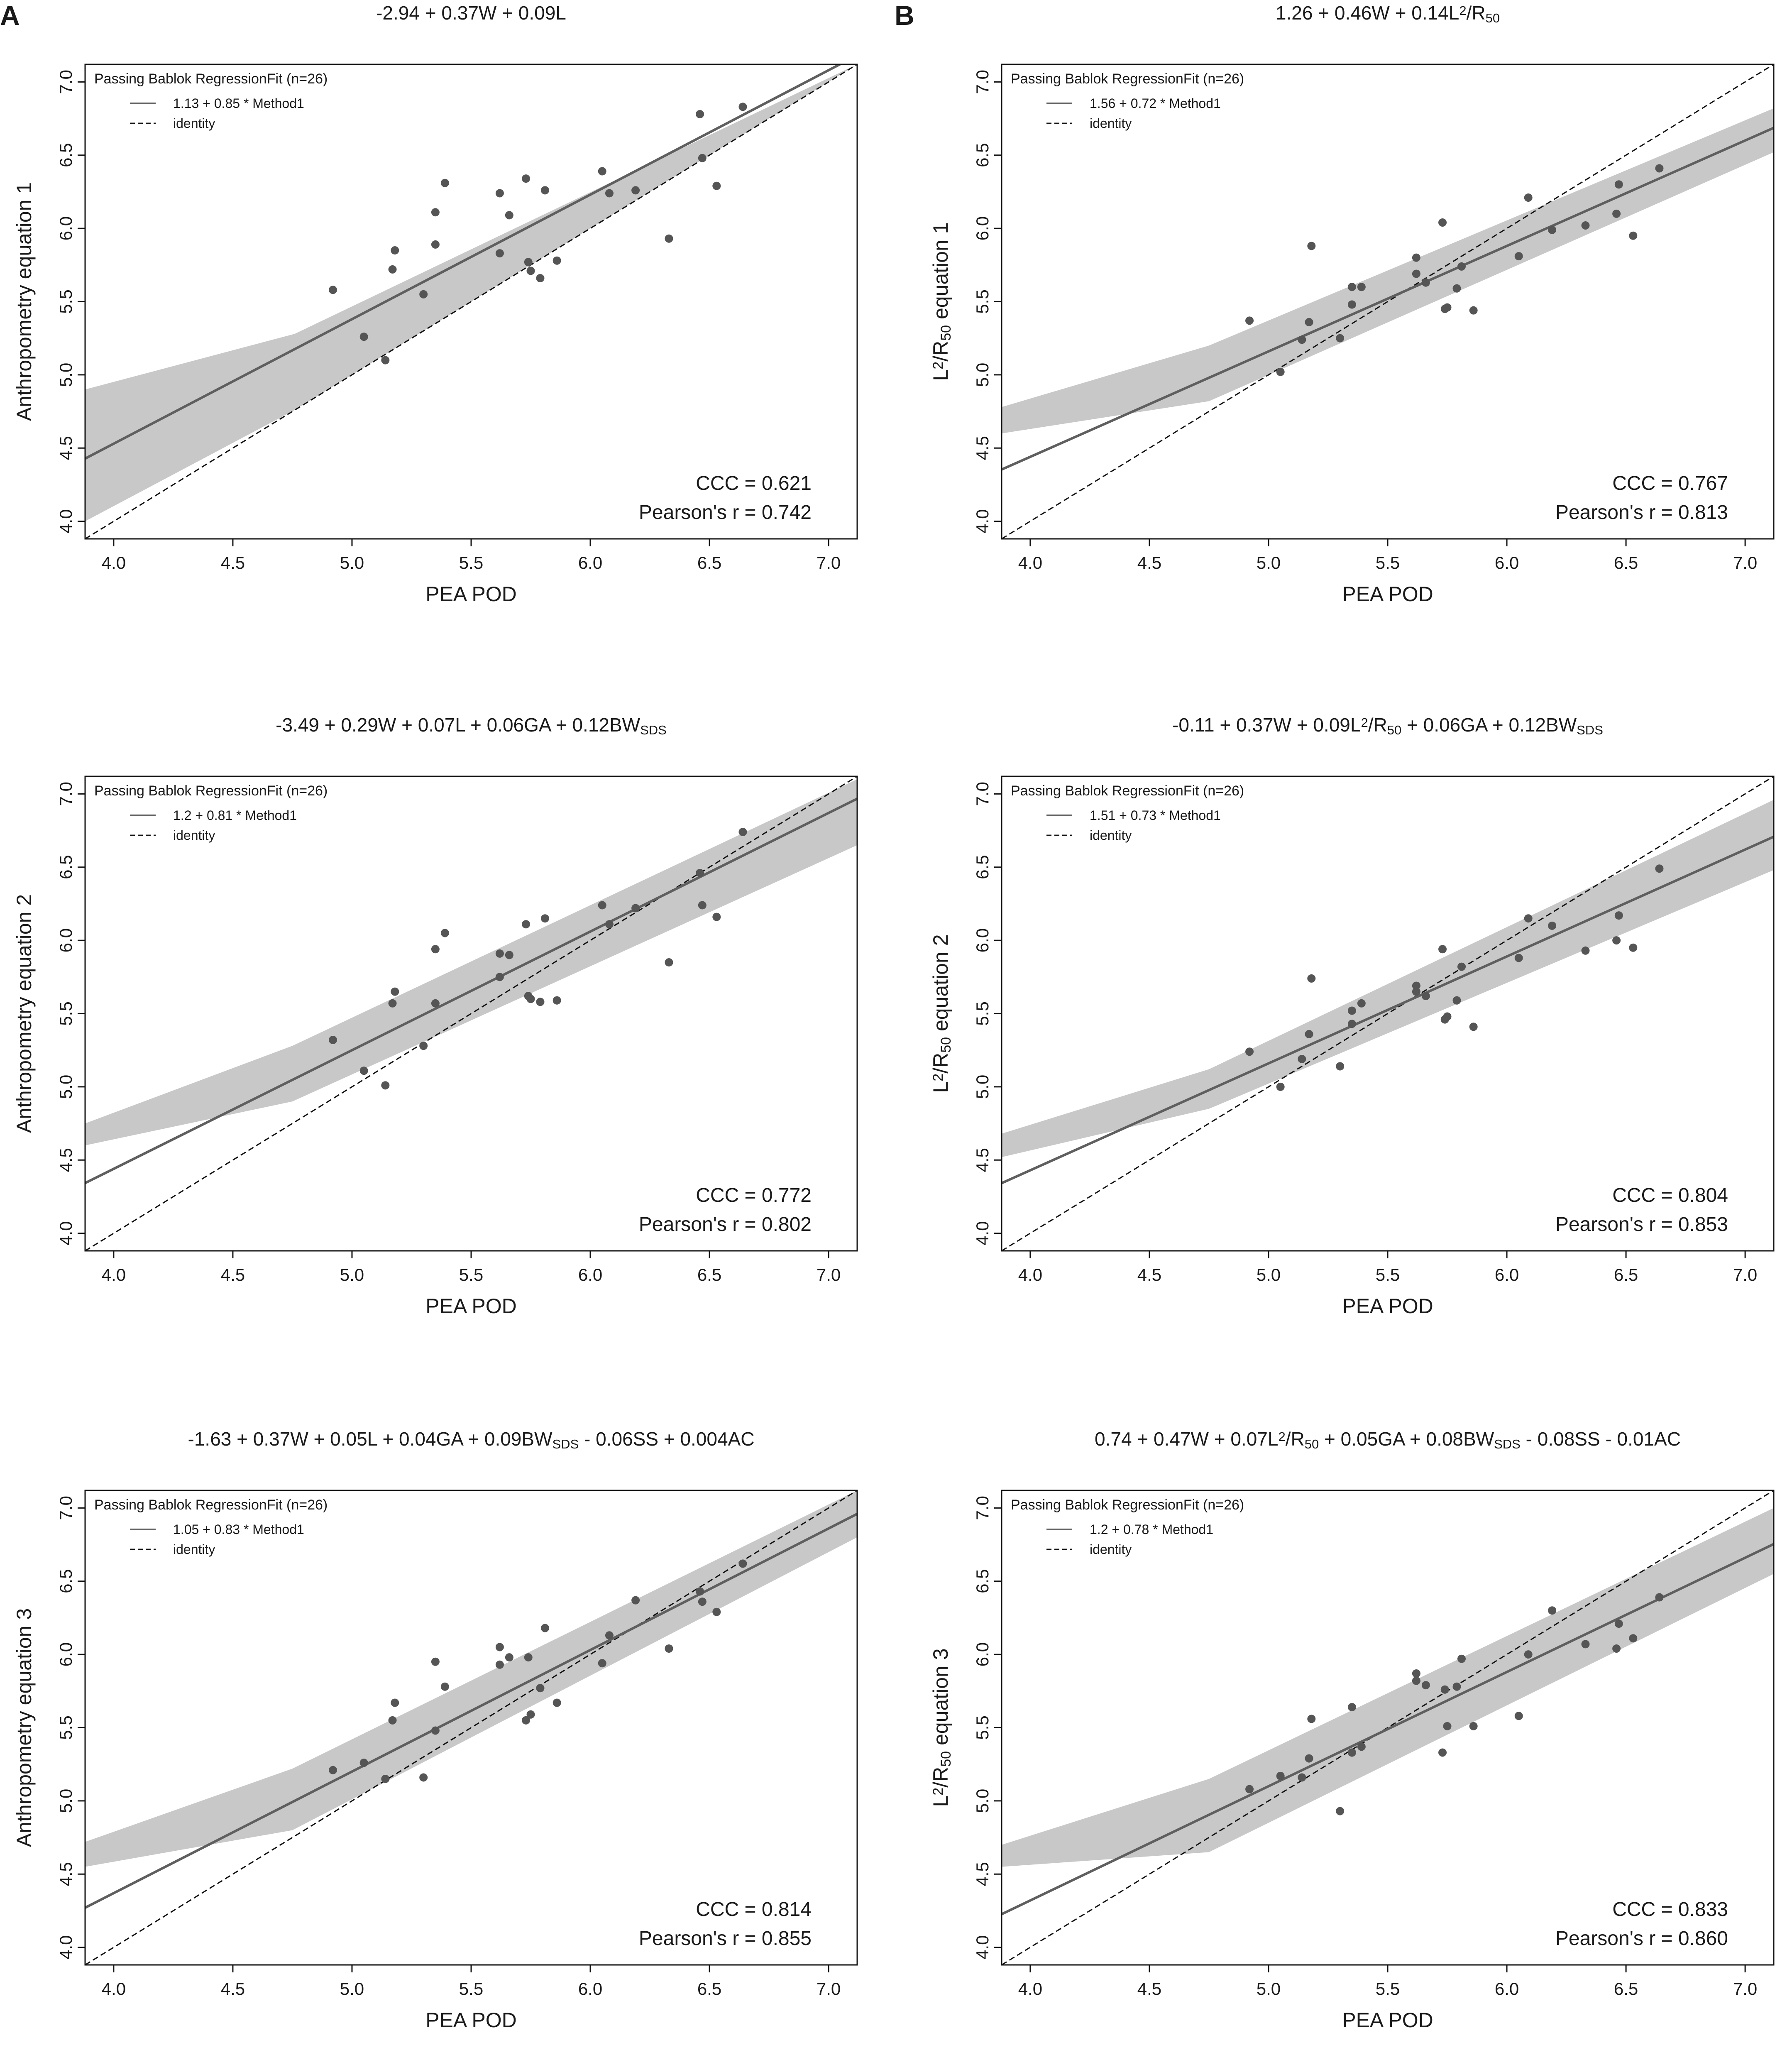 The height and width of the screenshot is (2055, 1792). Describe the element at coordinates (1388, 1010) in the screenshot. I see `regression-line` at that location.